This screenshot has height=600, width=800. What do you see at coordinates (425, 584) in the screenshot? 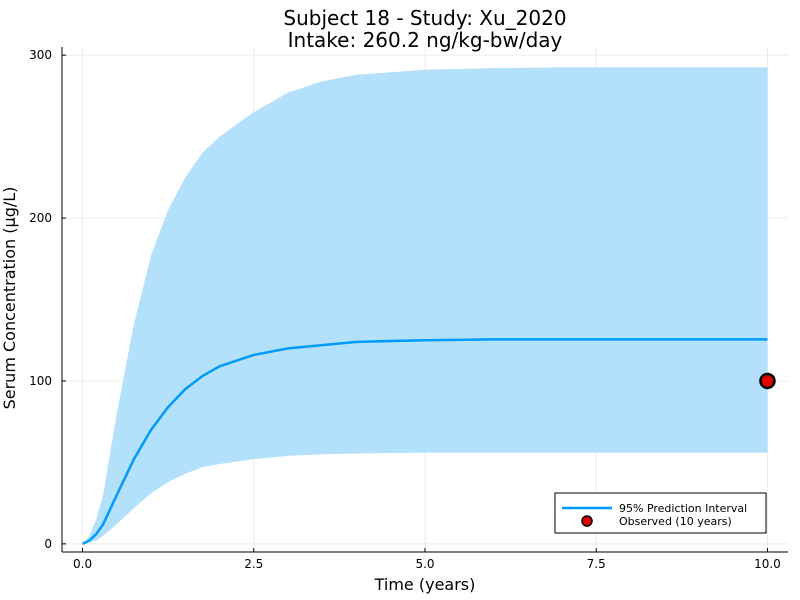
I see `x-axis-label: Time (years)` at bounding box center [425, 584].